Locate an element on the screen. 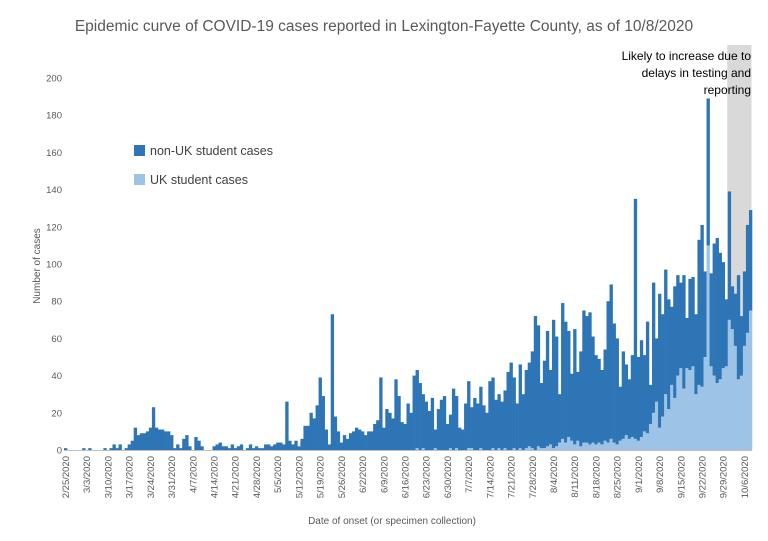 Image resolution: width=768 pixels, height=541 pixels. x-tick-label: 9/22/2020 is located at coordinates (702, 477).